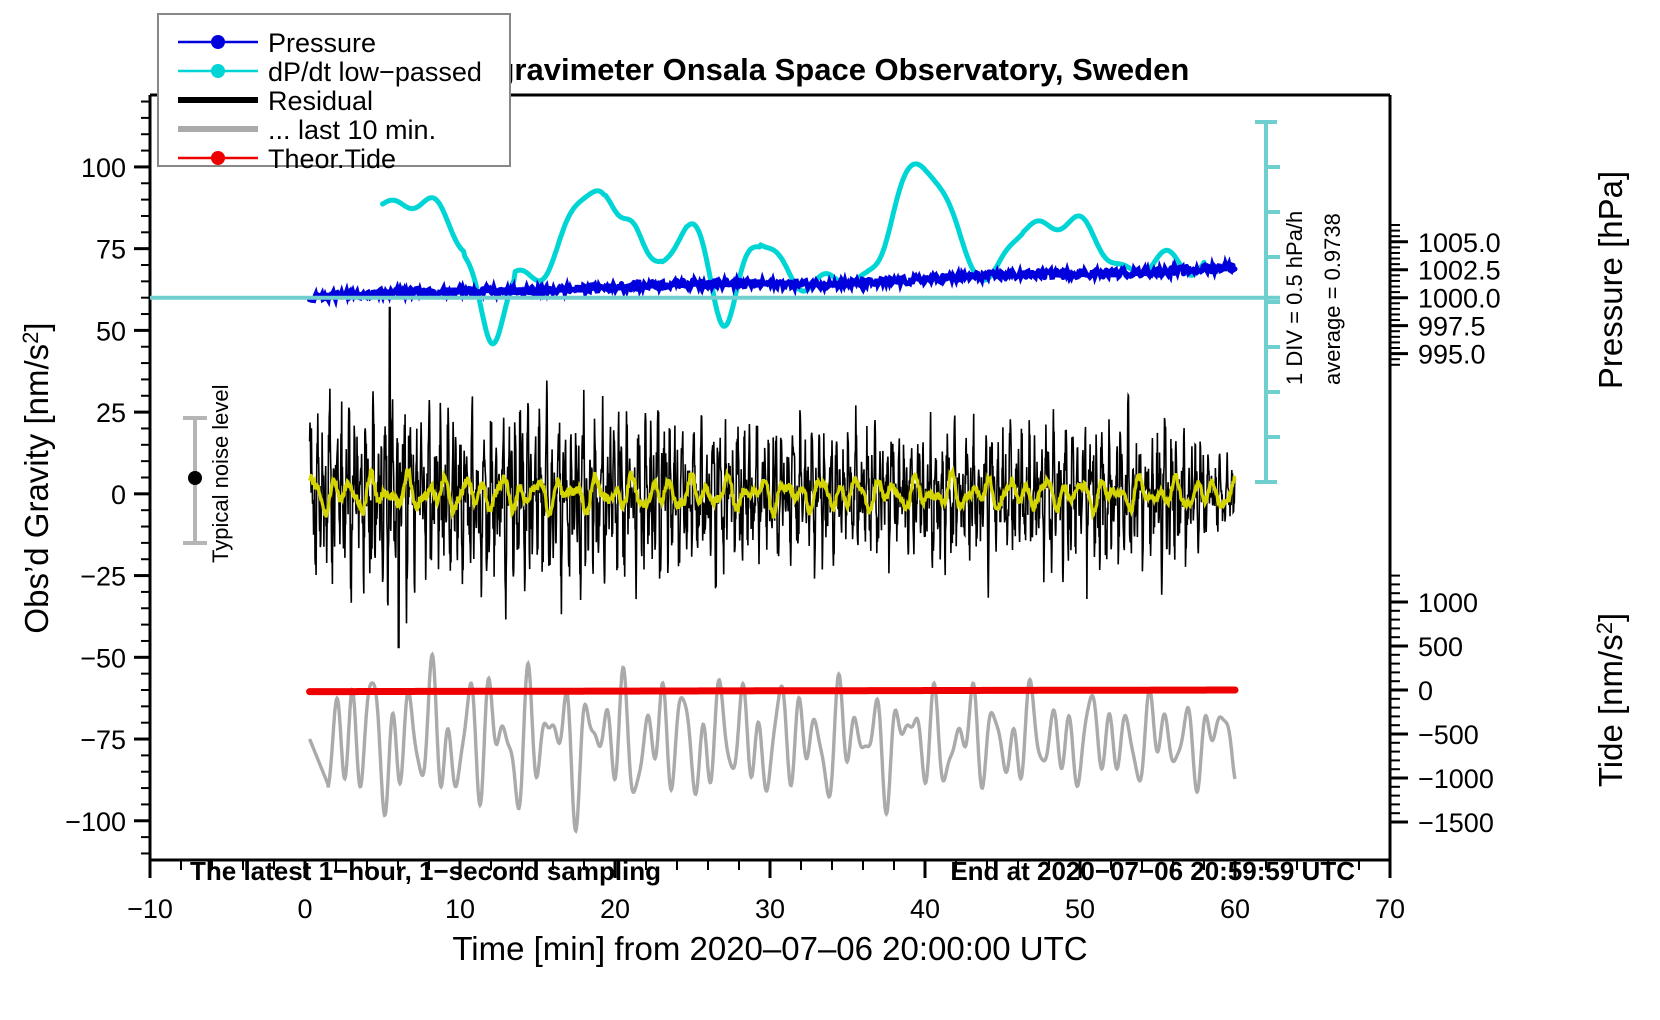 This screenshot has width=1660, height=1020. What do you see at coordinates (322, 43) in the screenshot?
I see `legend-label: Pressure` at bounding box center [322, 43].